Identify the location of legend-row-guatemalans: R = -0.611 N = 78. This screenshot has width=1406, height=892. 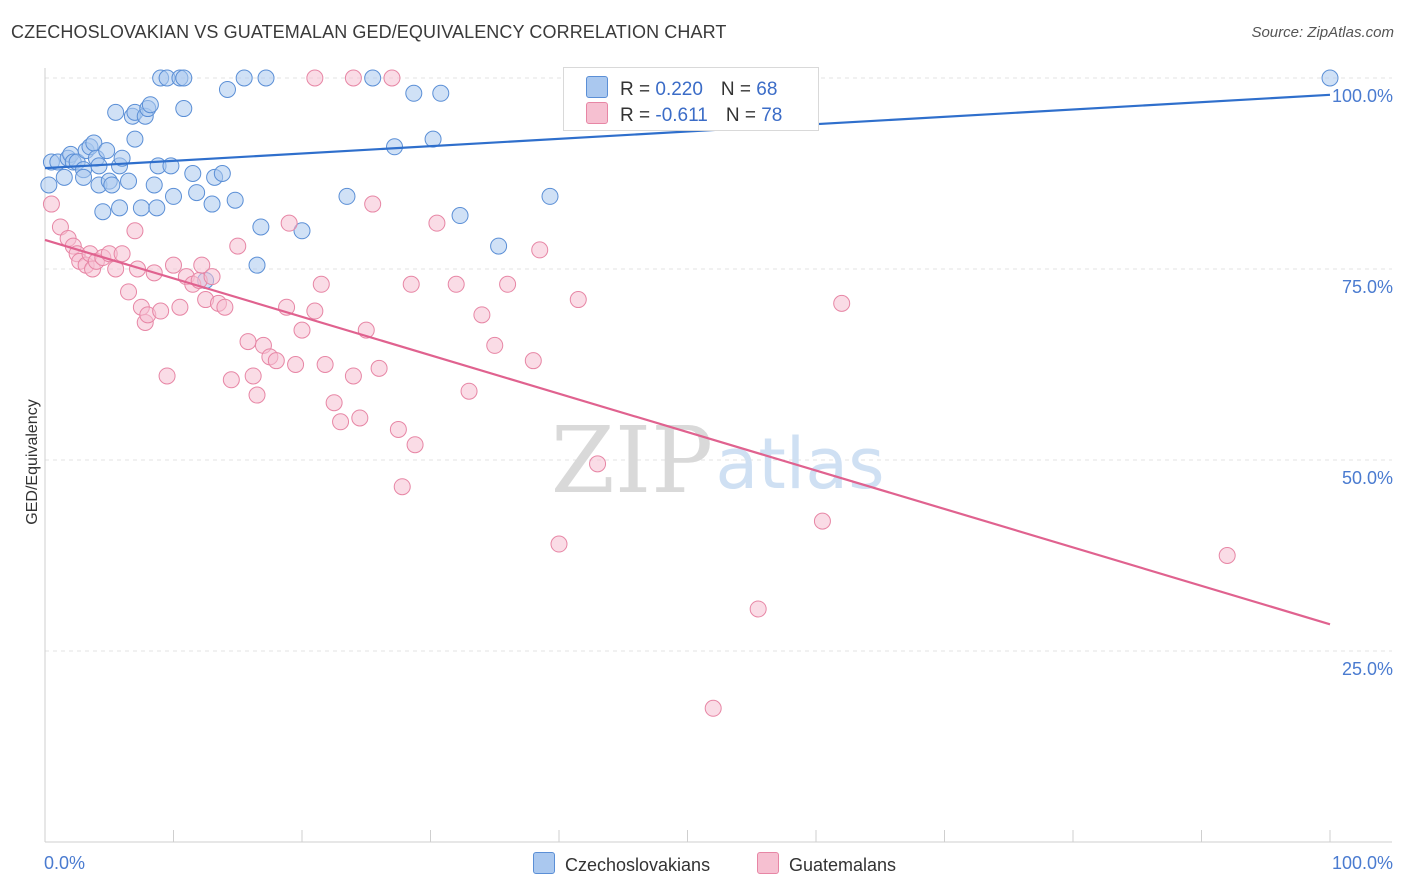
(684, 114).